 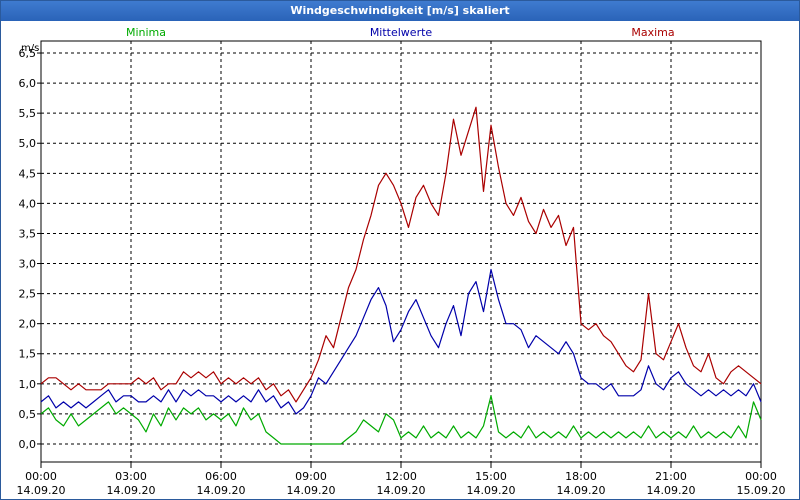 What do you see at coordinates (28, 414) in the screenshot?
I see `y-tick-label: 0,5` at bounding box center [28, 414].